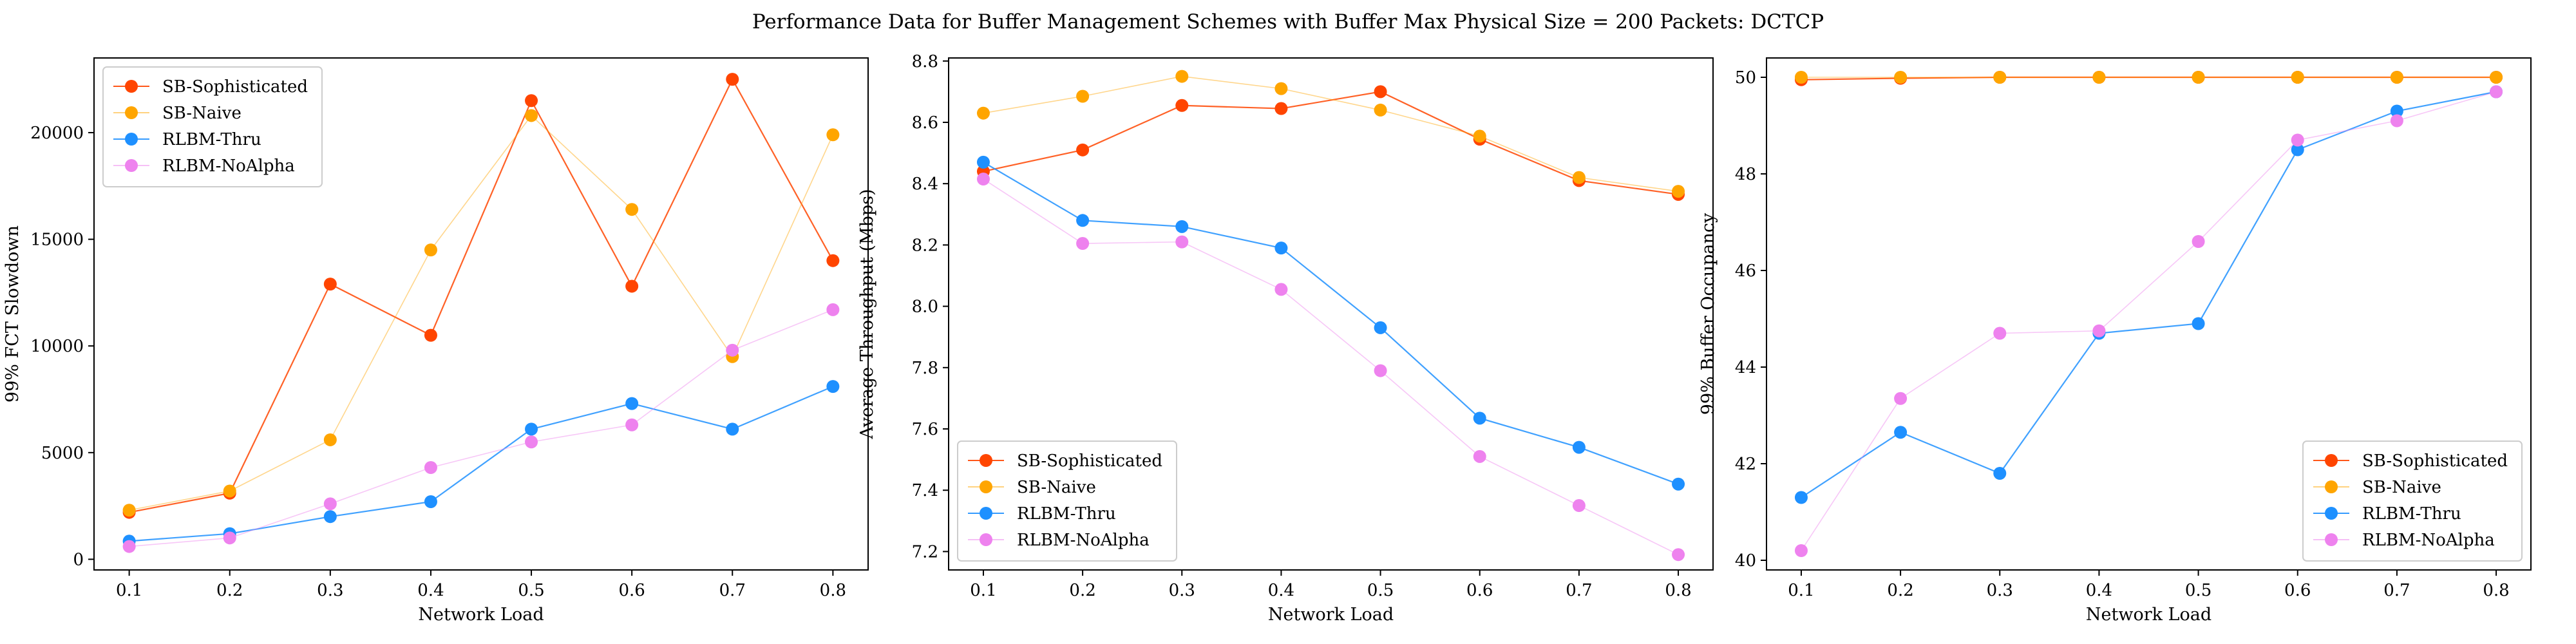 The image size is (2576, 644). I want to click on legend-item-sb-naive: SB-Naive, so click(2377, 487).